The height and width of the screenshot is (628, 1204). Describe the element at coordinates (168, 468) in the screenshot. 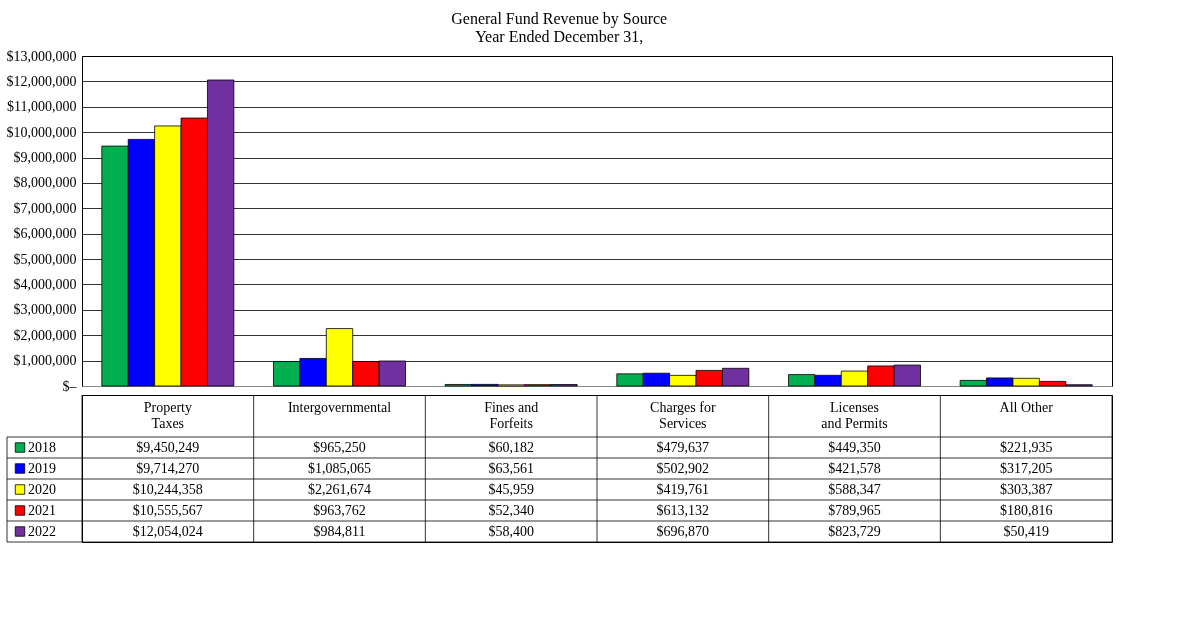

I see `data-label: $9,714,270` at that location.